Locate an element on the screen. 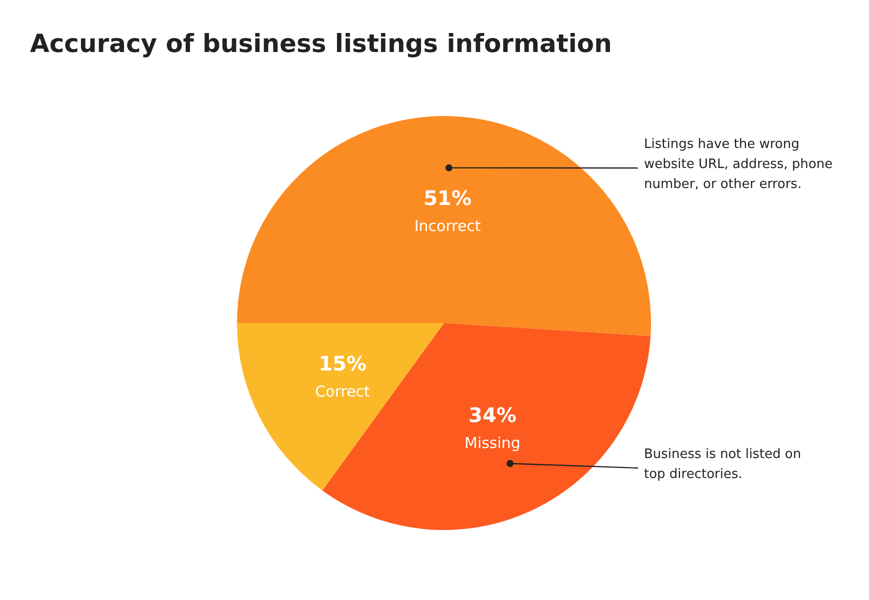  slice-label: Missing is located at coordinates (492, 443).